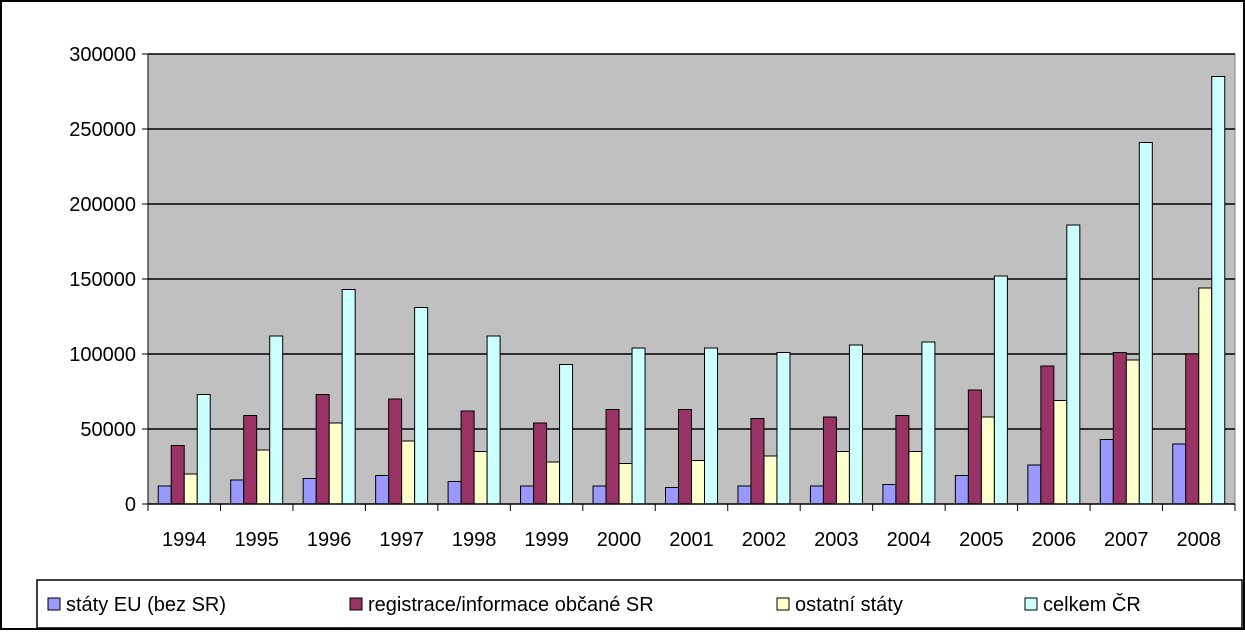 This screenshot has height=635, width=1245. What do you see at coordinates (329, 540) in the screenshot?
I see `x-tick-label: 1996` at bounding box center [329, 540].